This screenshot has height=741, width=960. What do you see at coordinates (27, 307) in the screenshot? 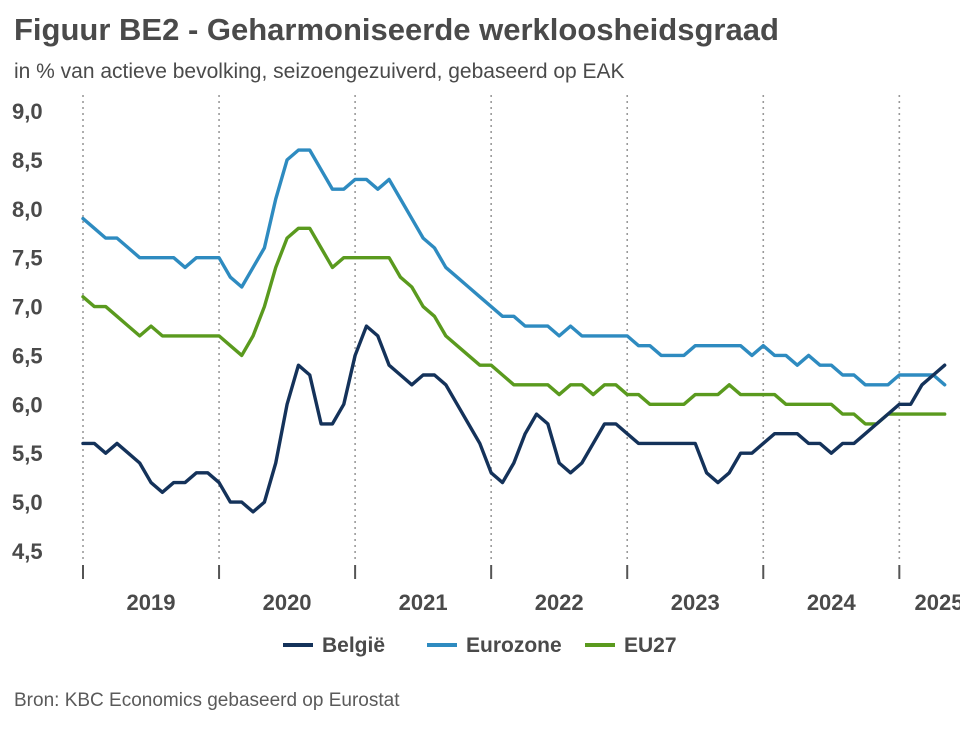
I see `y-tick-label: 7,0` at bounding box center [27, 307].